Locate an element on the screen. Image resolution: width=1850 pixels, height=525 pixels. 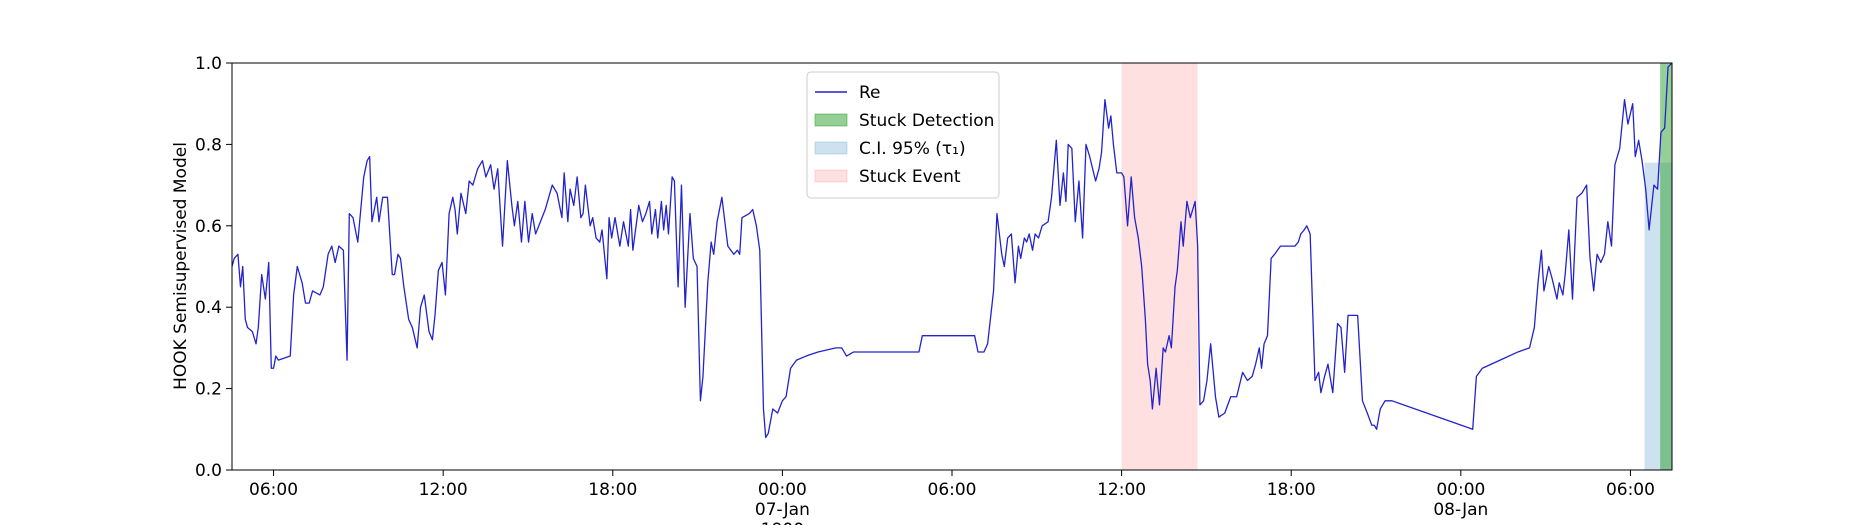
y-tick-label: 1.0 is located at coordinates (208, 64).